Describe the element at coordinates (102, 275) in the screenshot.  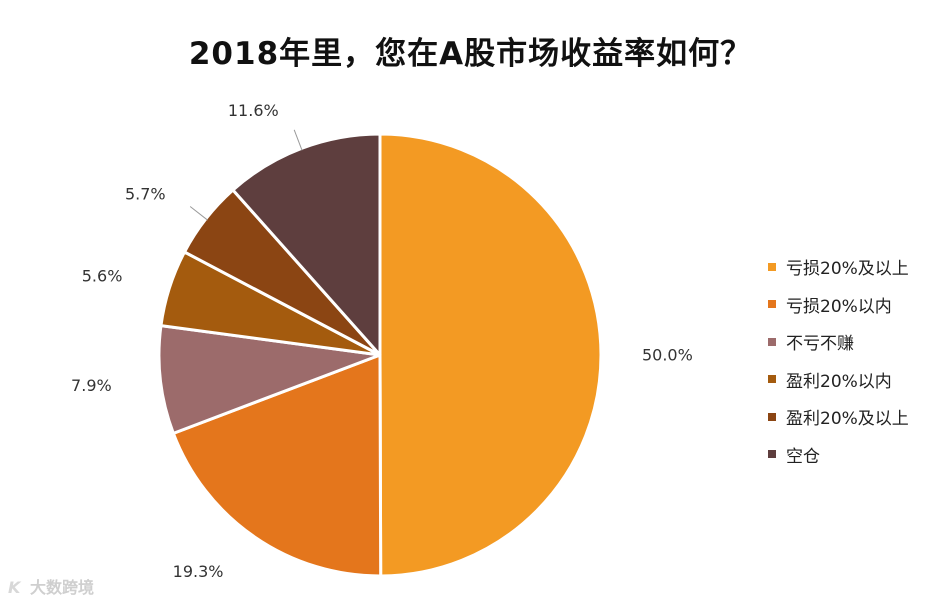
I see `pie-data-label: 5.6%` at that location.